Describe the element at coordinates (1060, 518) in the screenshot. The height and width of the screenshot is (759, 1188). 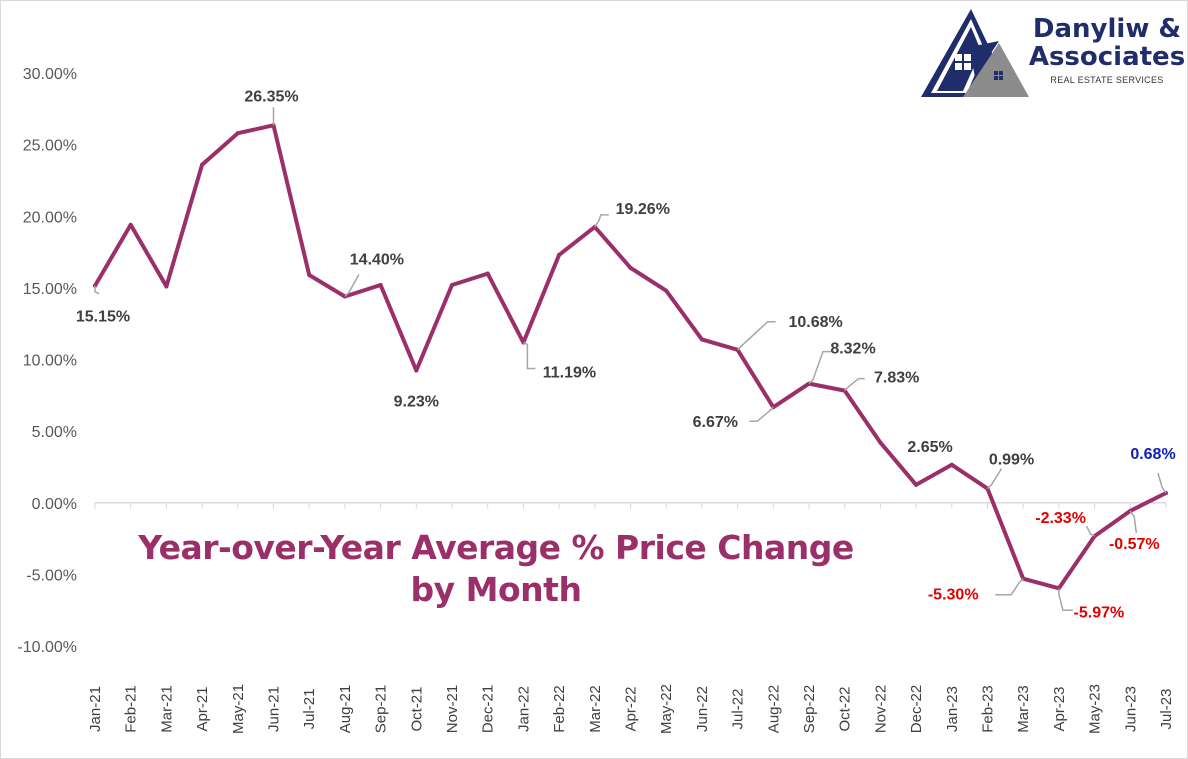
I see `data-label: -2.33%` at that location.